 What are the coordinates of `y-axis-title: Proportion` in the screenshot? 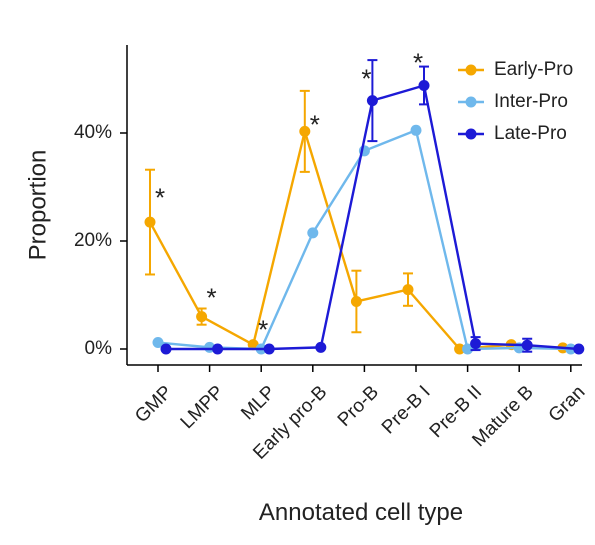 It's located at (37, 205).